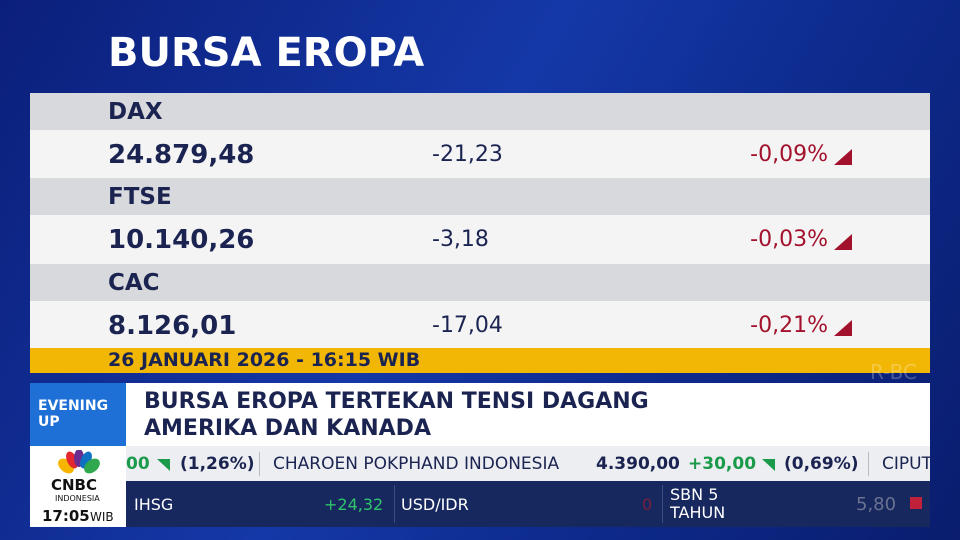  What do you see at coordinates (698, 512) in the screenshot?
I see `market-label: TAHUN` at bounding box center [698, 512].